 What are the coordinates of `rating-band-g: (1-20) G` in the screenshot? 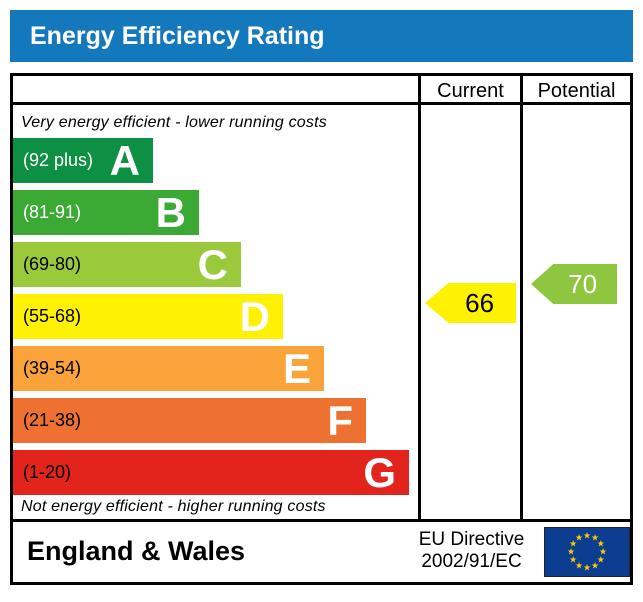 It's located at (211, 472).